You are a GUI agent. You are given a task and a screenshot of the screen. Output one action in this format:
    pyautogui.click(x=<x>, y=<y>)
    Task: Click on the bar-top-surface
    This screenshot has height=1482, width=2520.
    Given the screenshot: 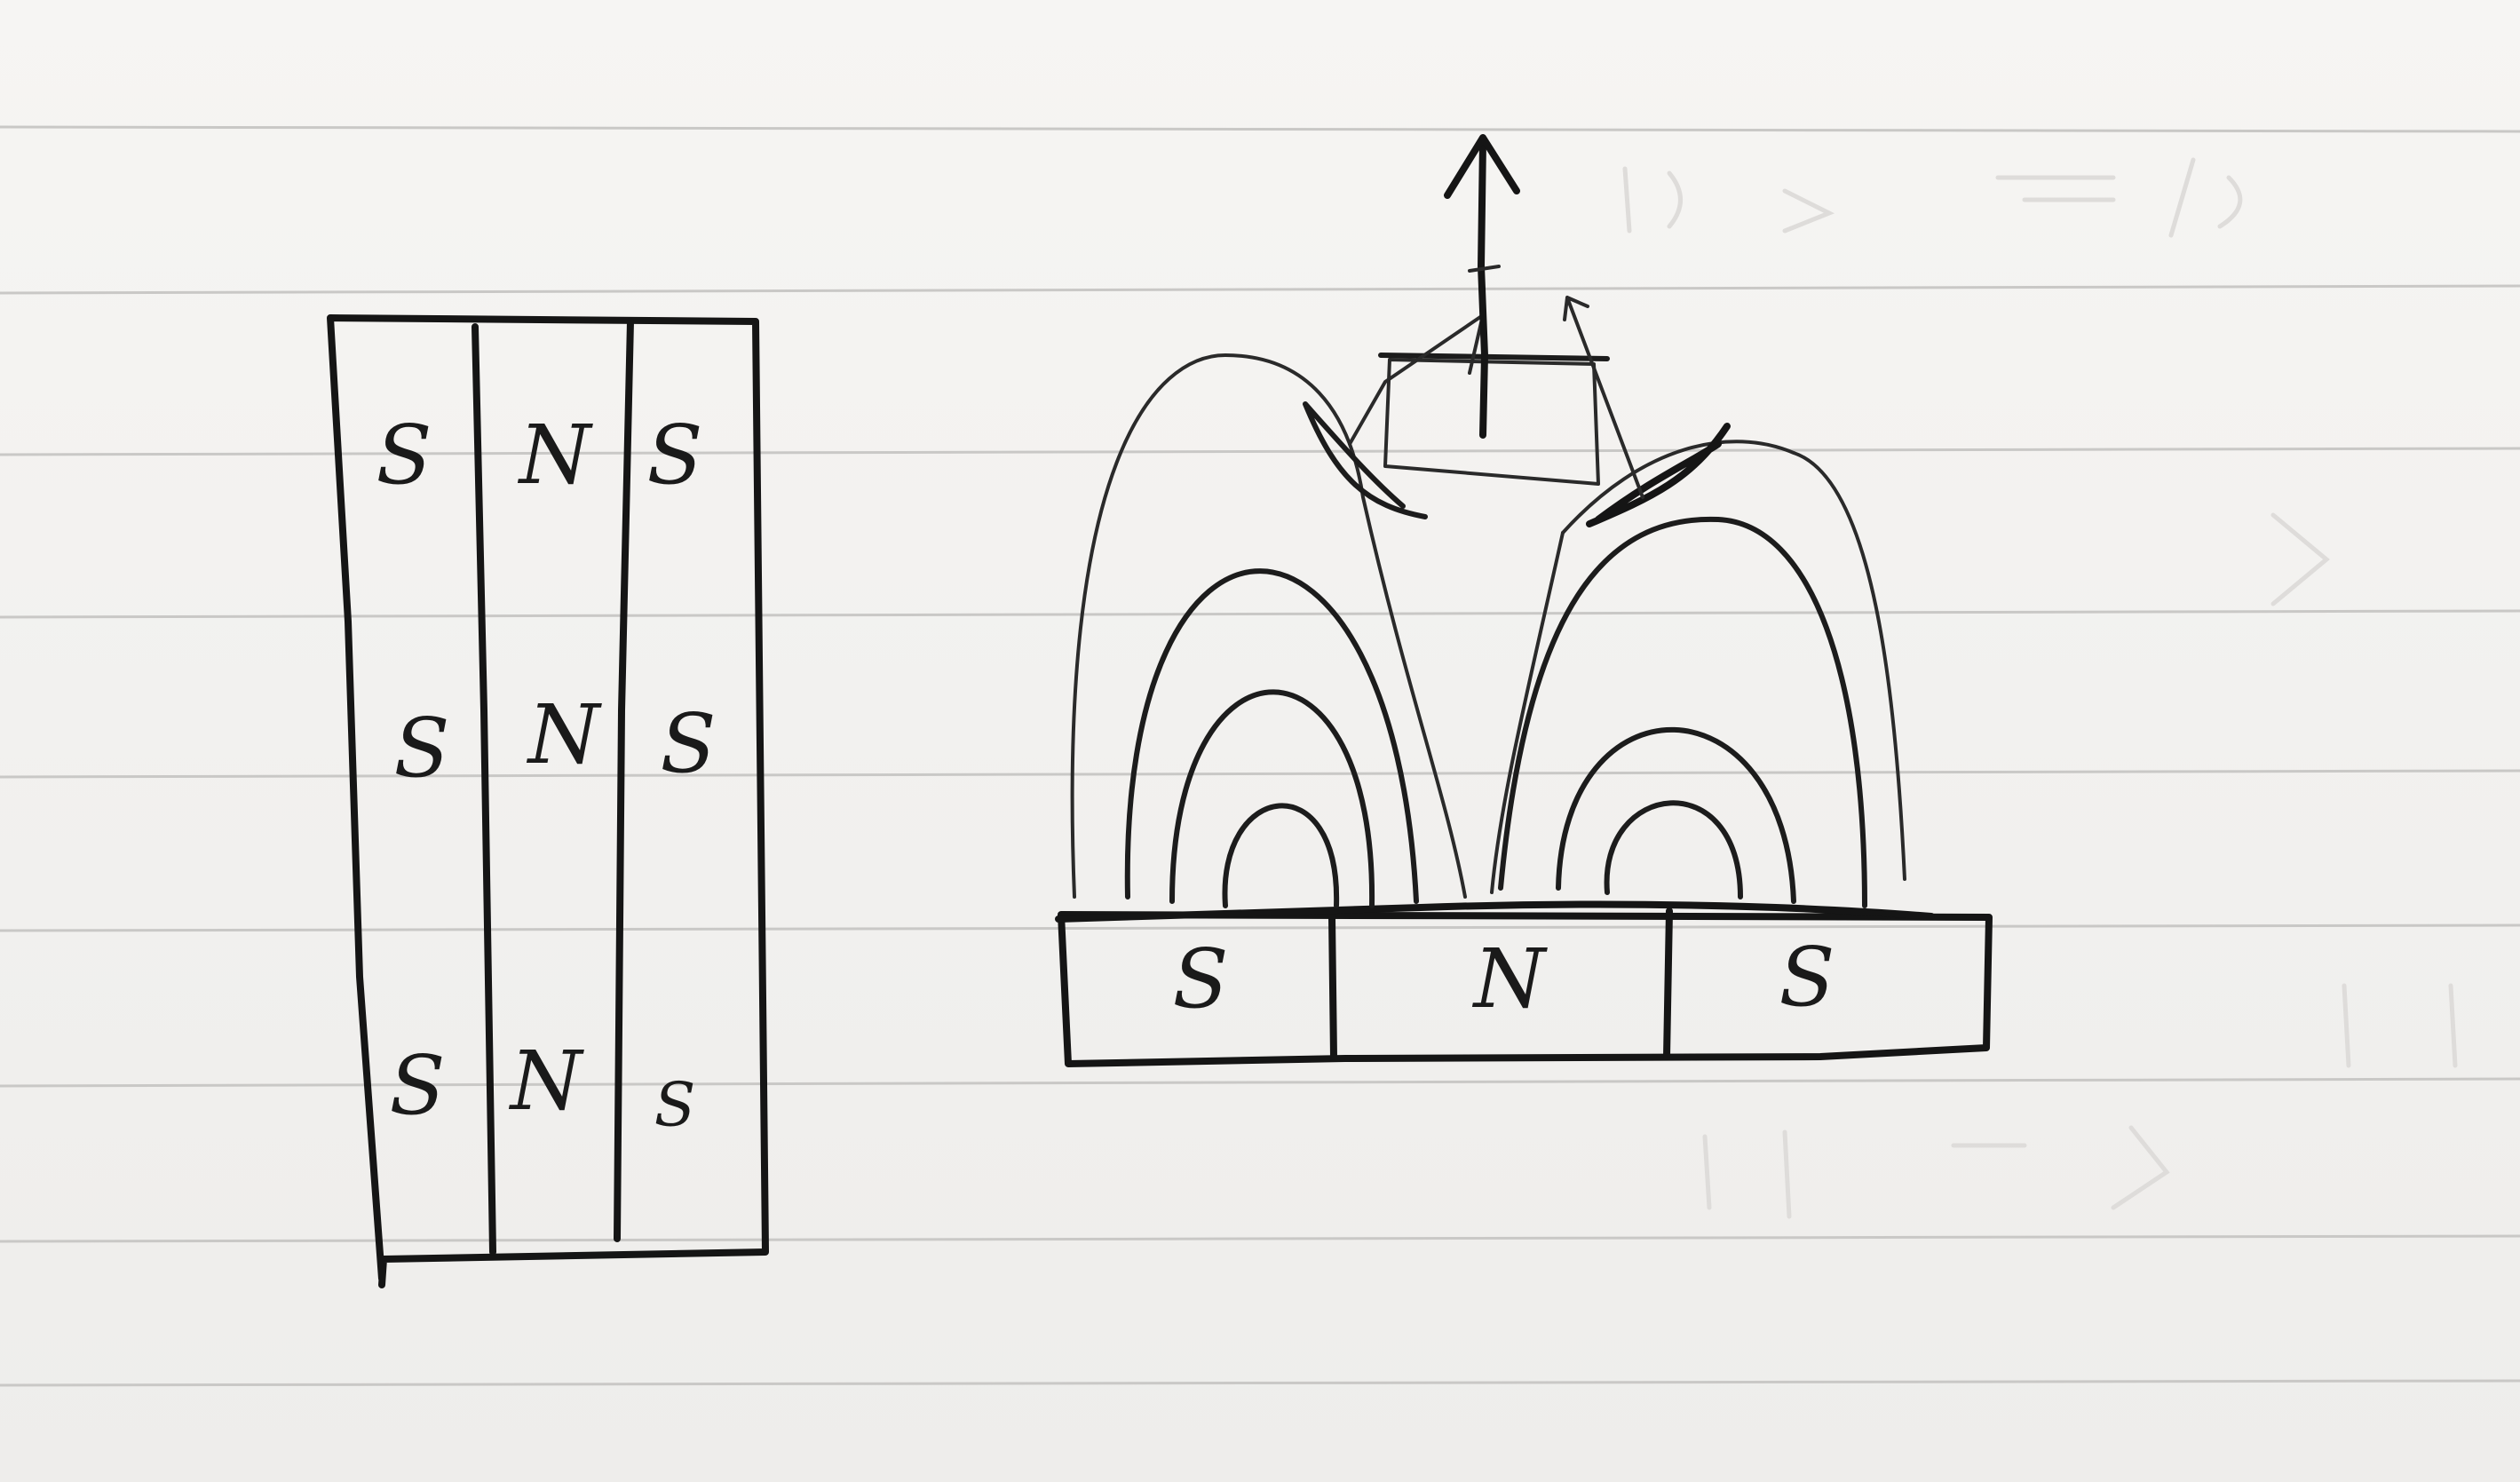 What is the action you would take?
    pyautogui.click(x=1495, y=912)
    